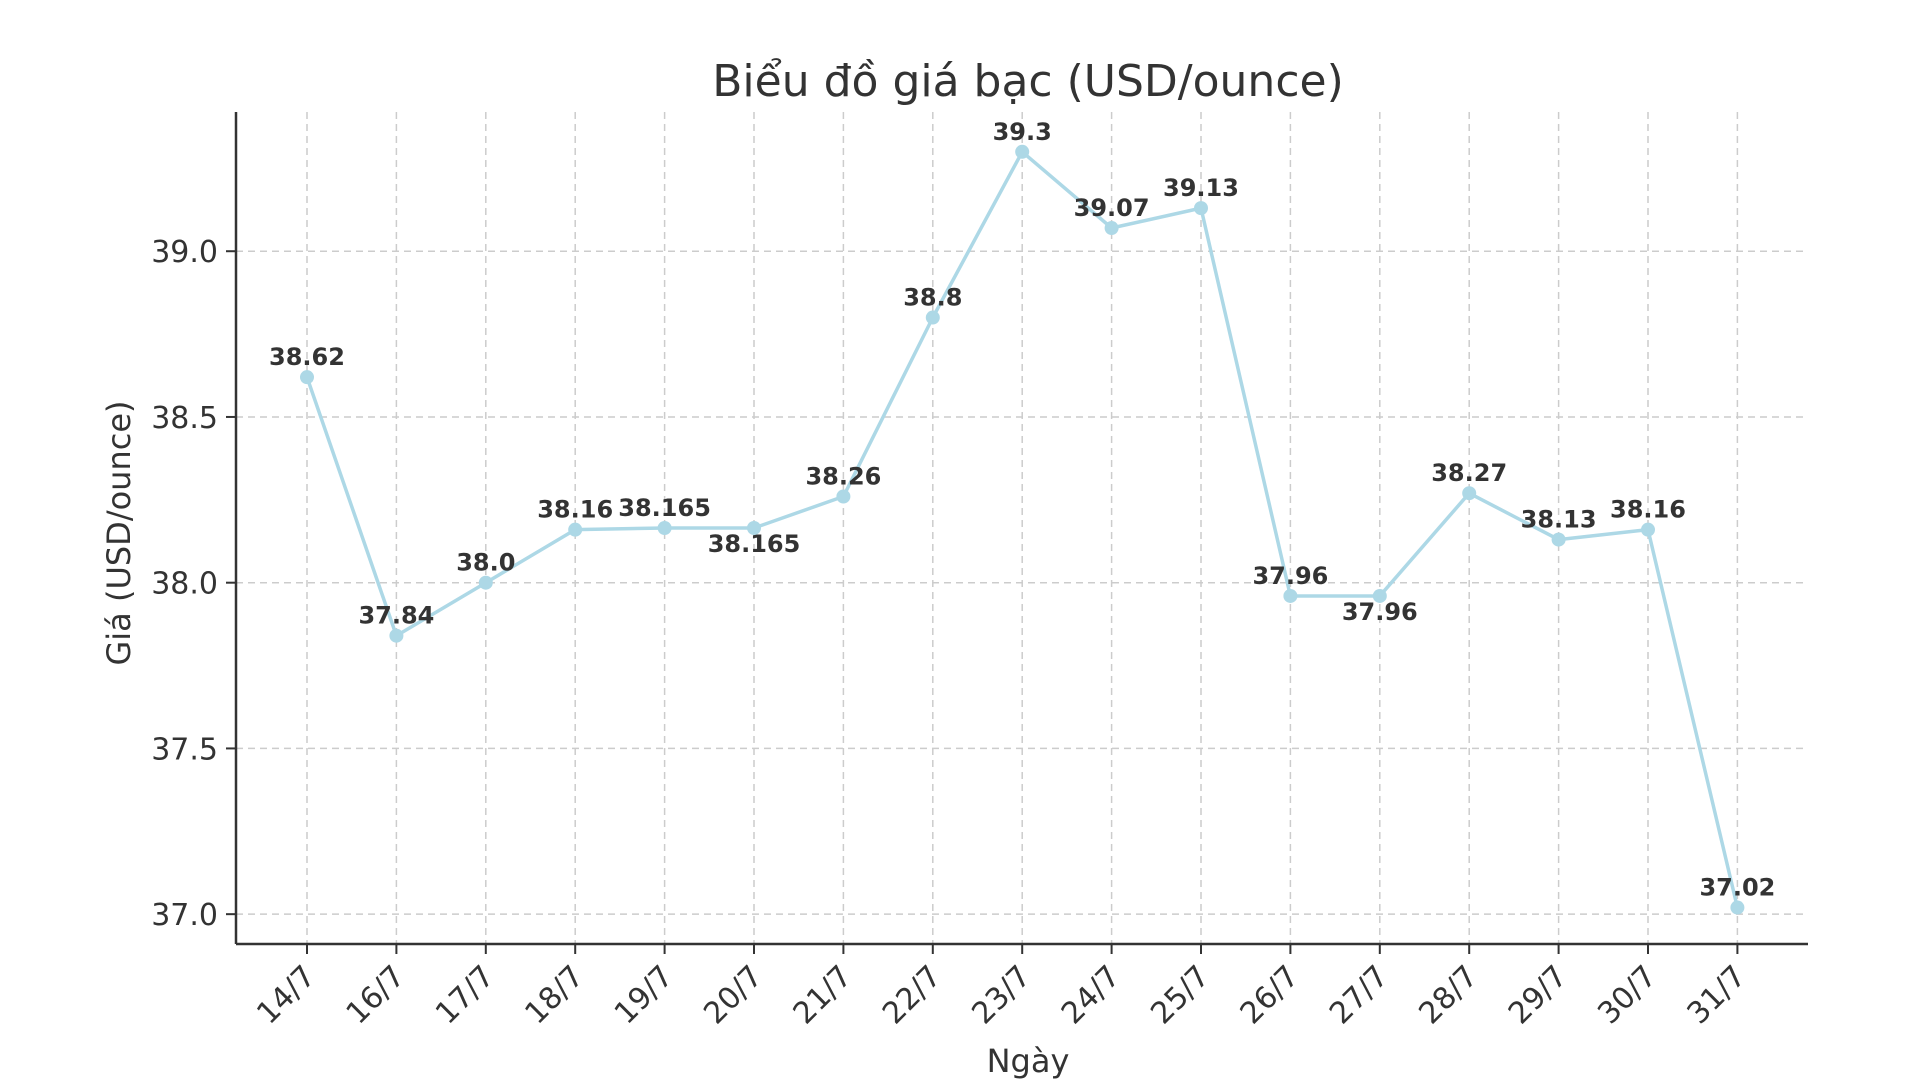 This screenshot has width=1920, height=1084. What do you see at coordinates (184, 584) in the screenshot?
I see `y-tick-label: 38.0` at bounding box center [184, 584].